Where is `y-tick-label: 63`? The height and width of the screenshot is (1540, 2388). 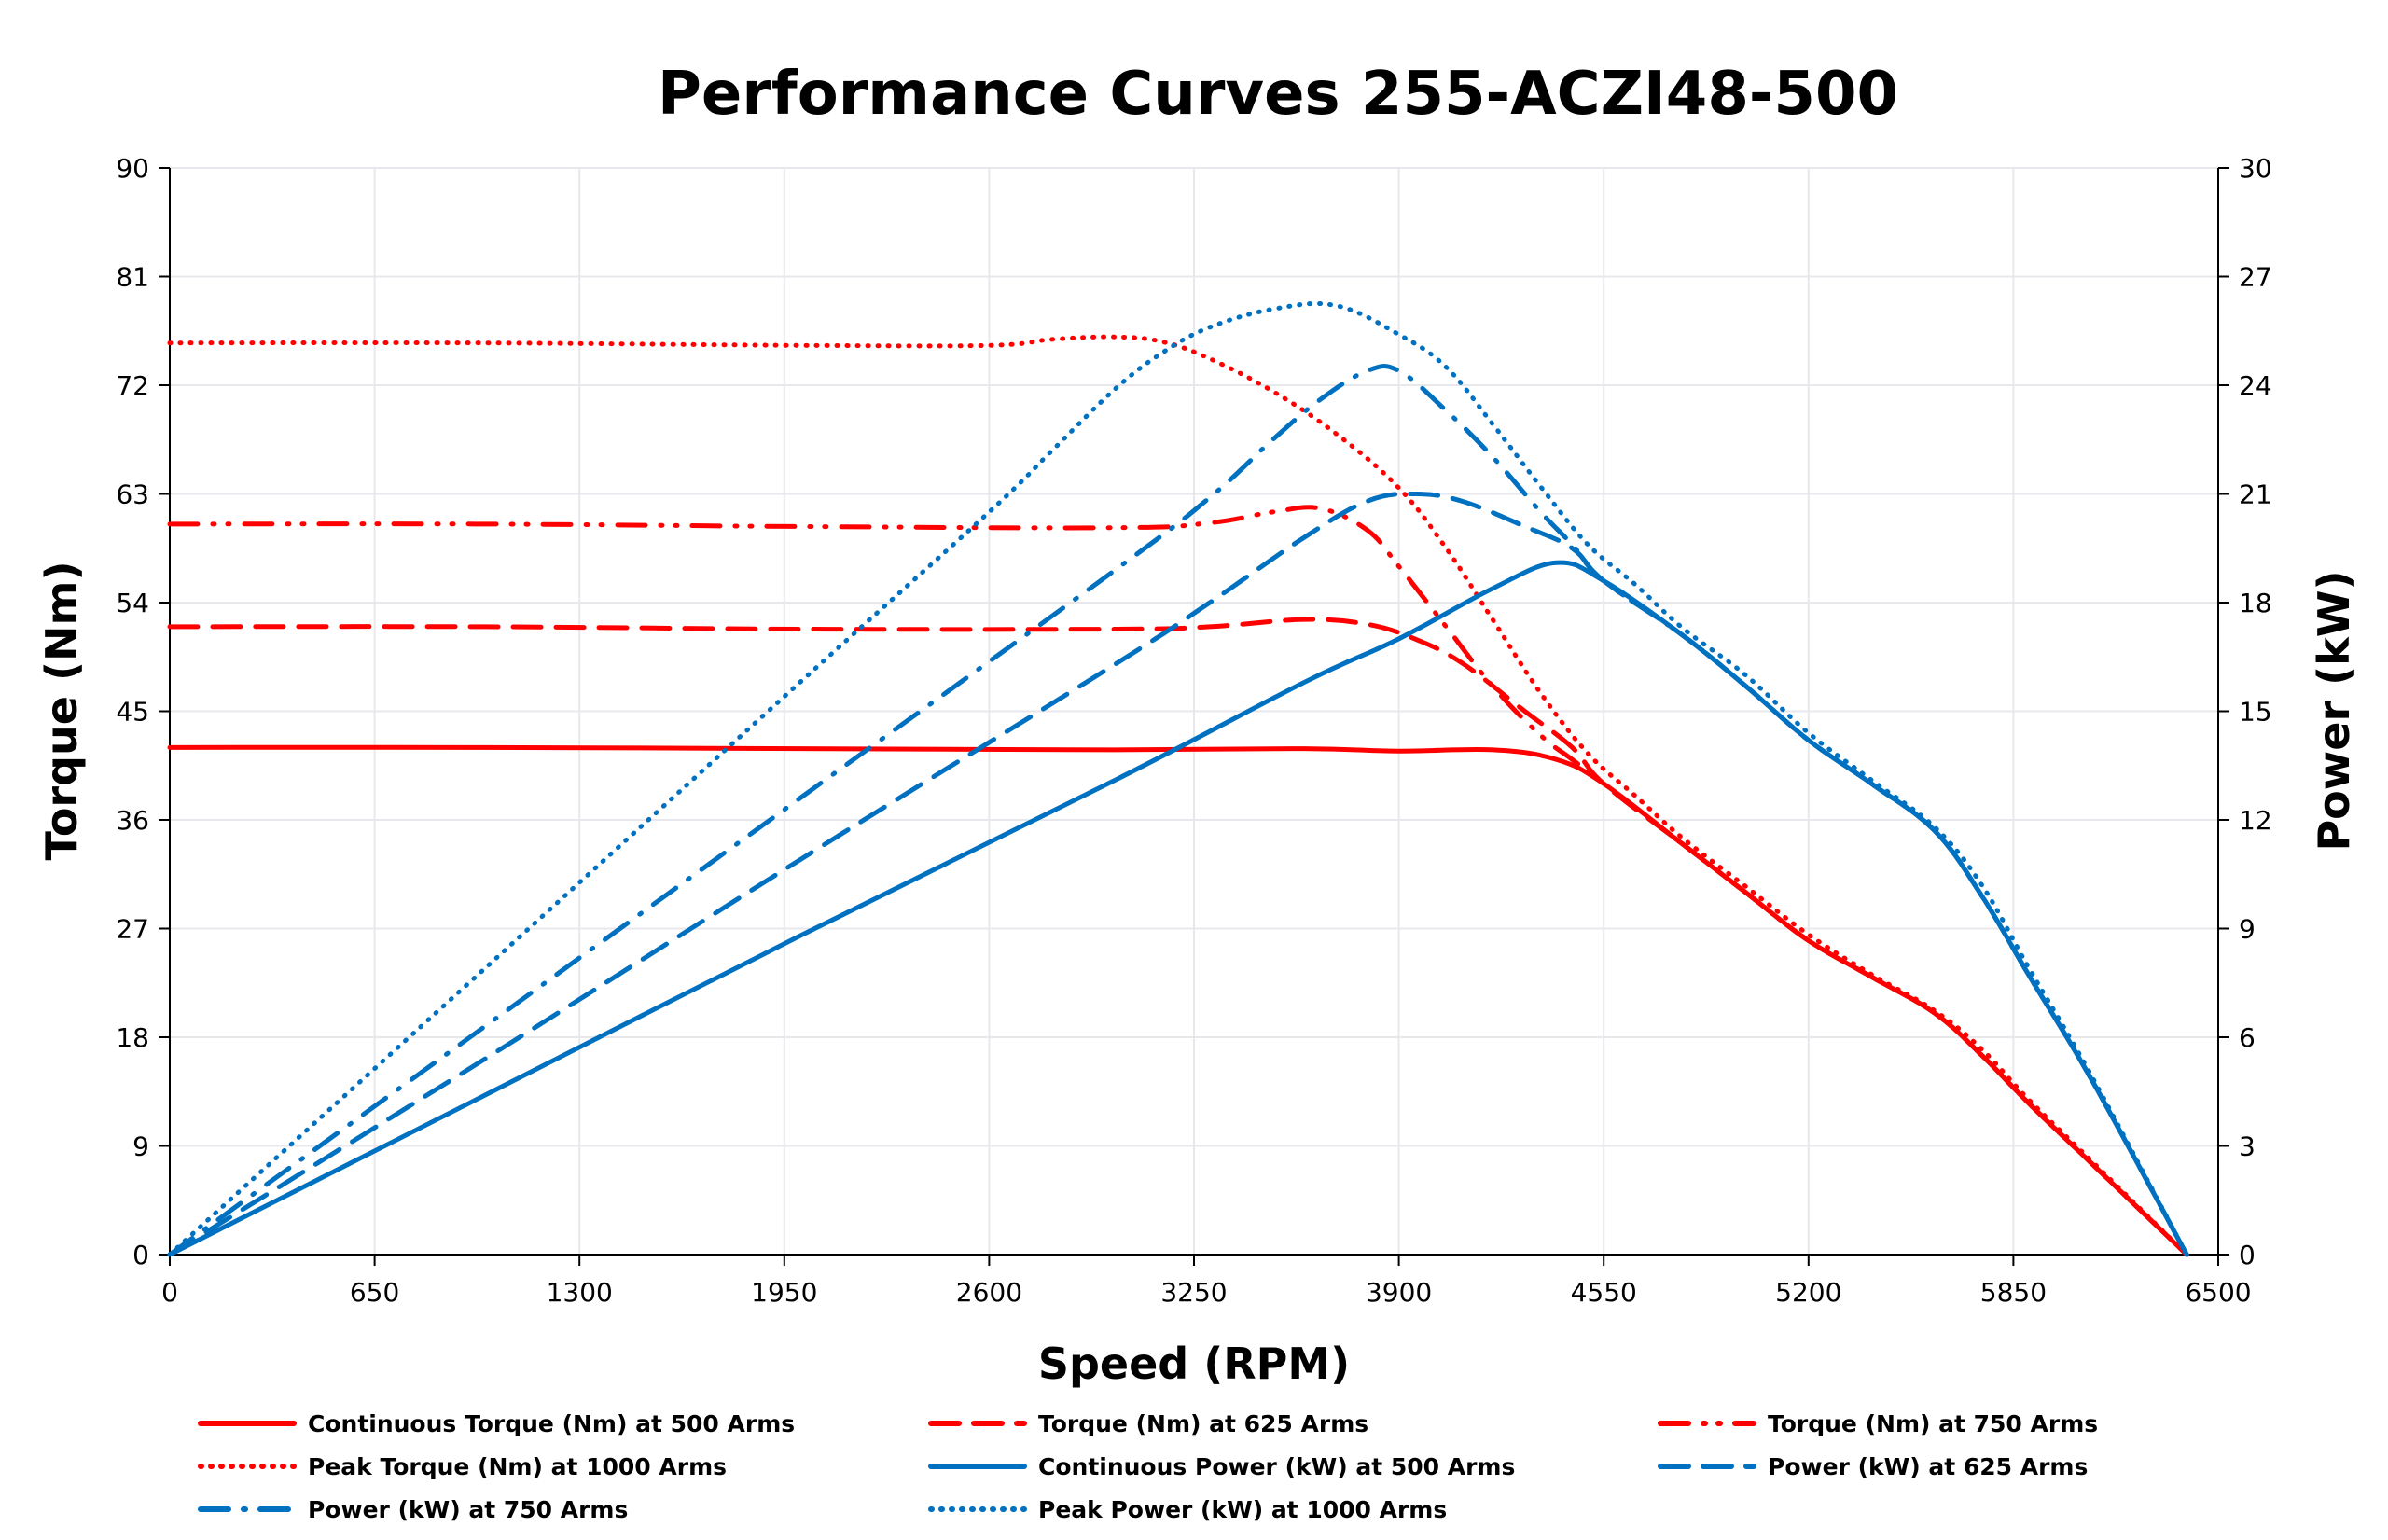
y-tick-label: 63 is located at coordinates (132, 495).